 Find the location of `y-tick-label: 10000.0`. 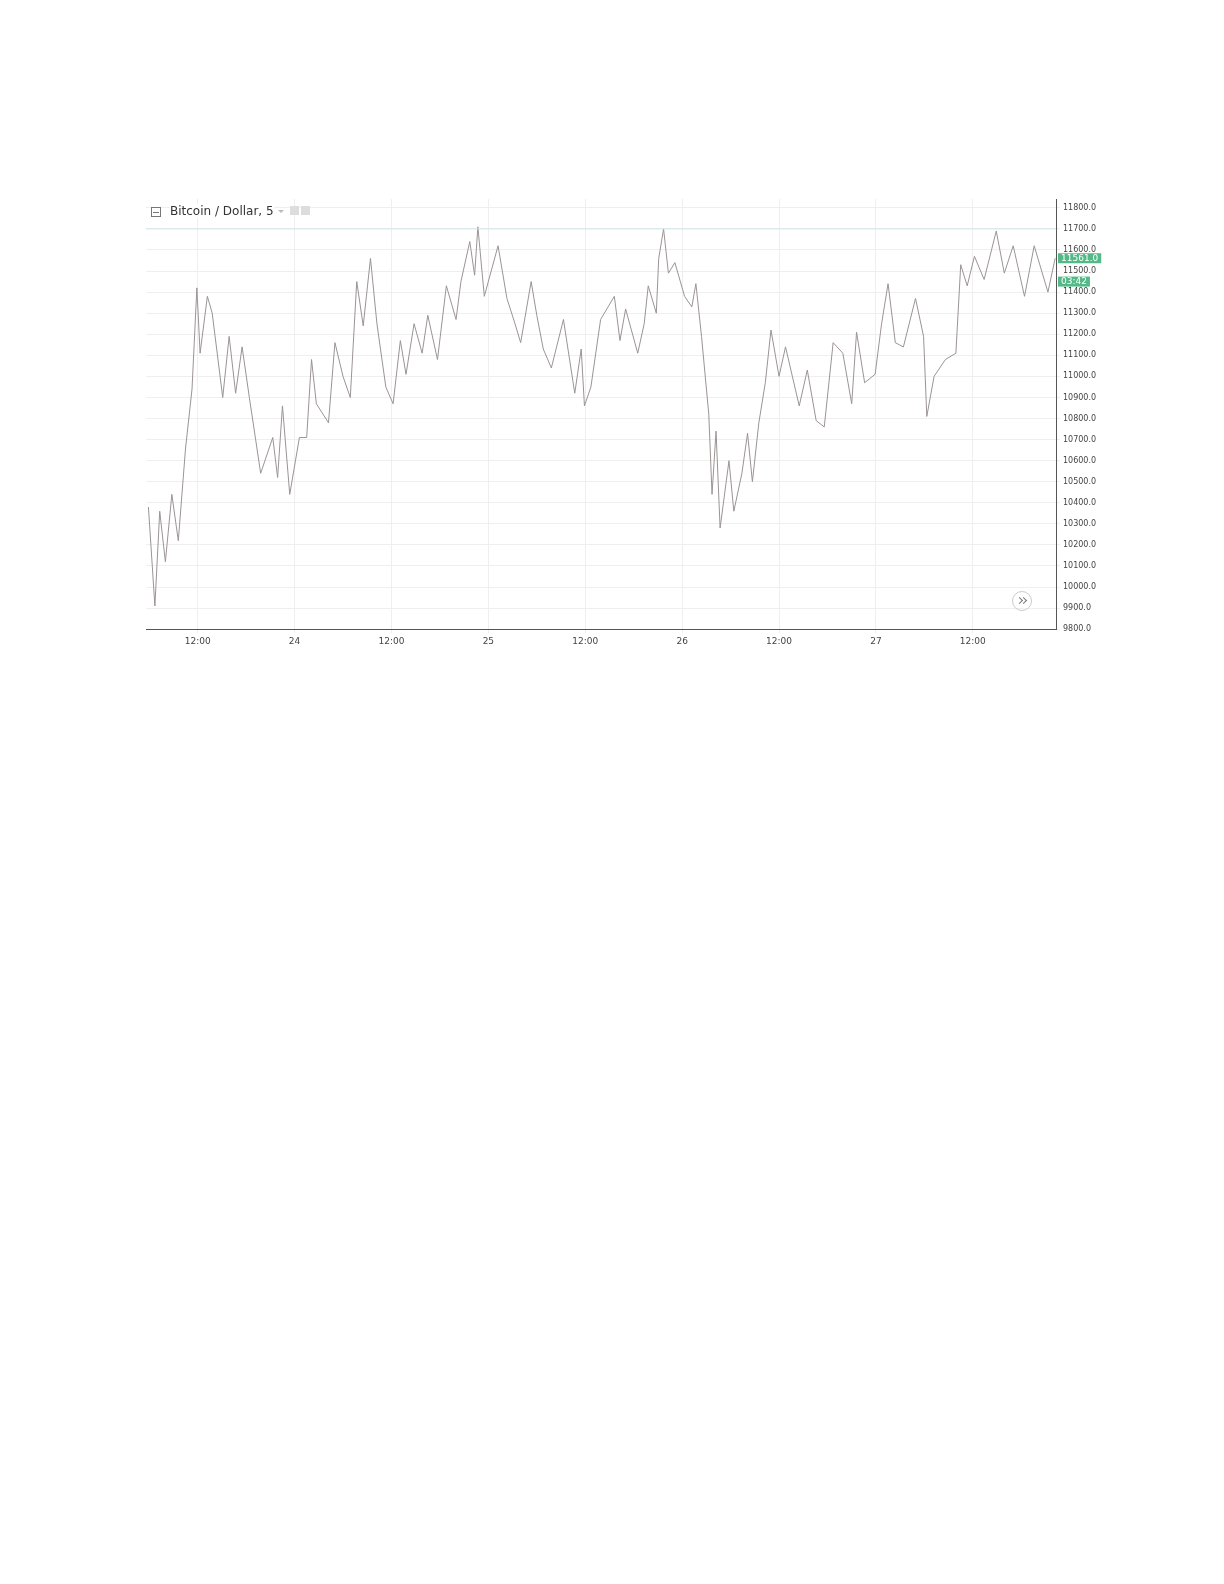

y-tick-label: 10000.0 is located at coordinates (1080, 587).